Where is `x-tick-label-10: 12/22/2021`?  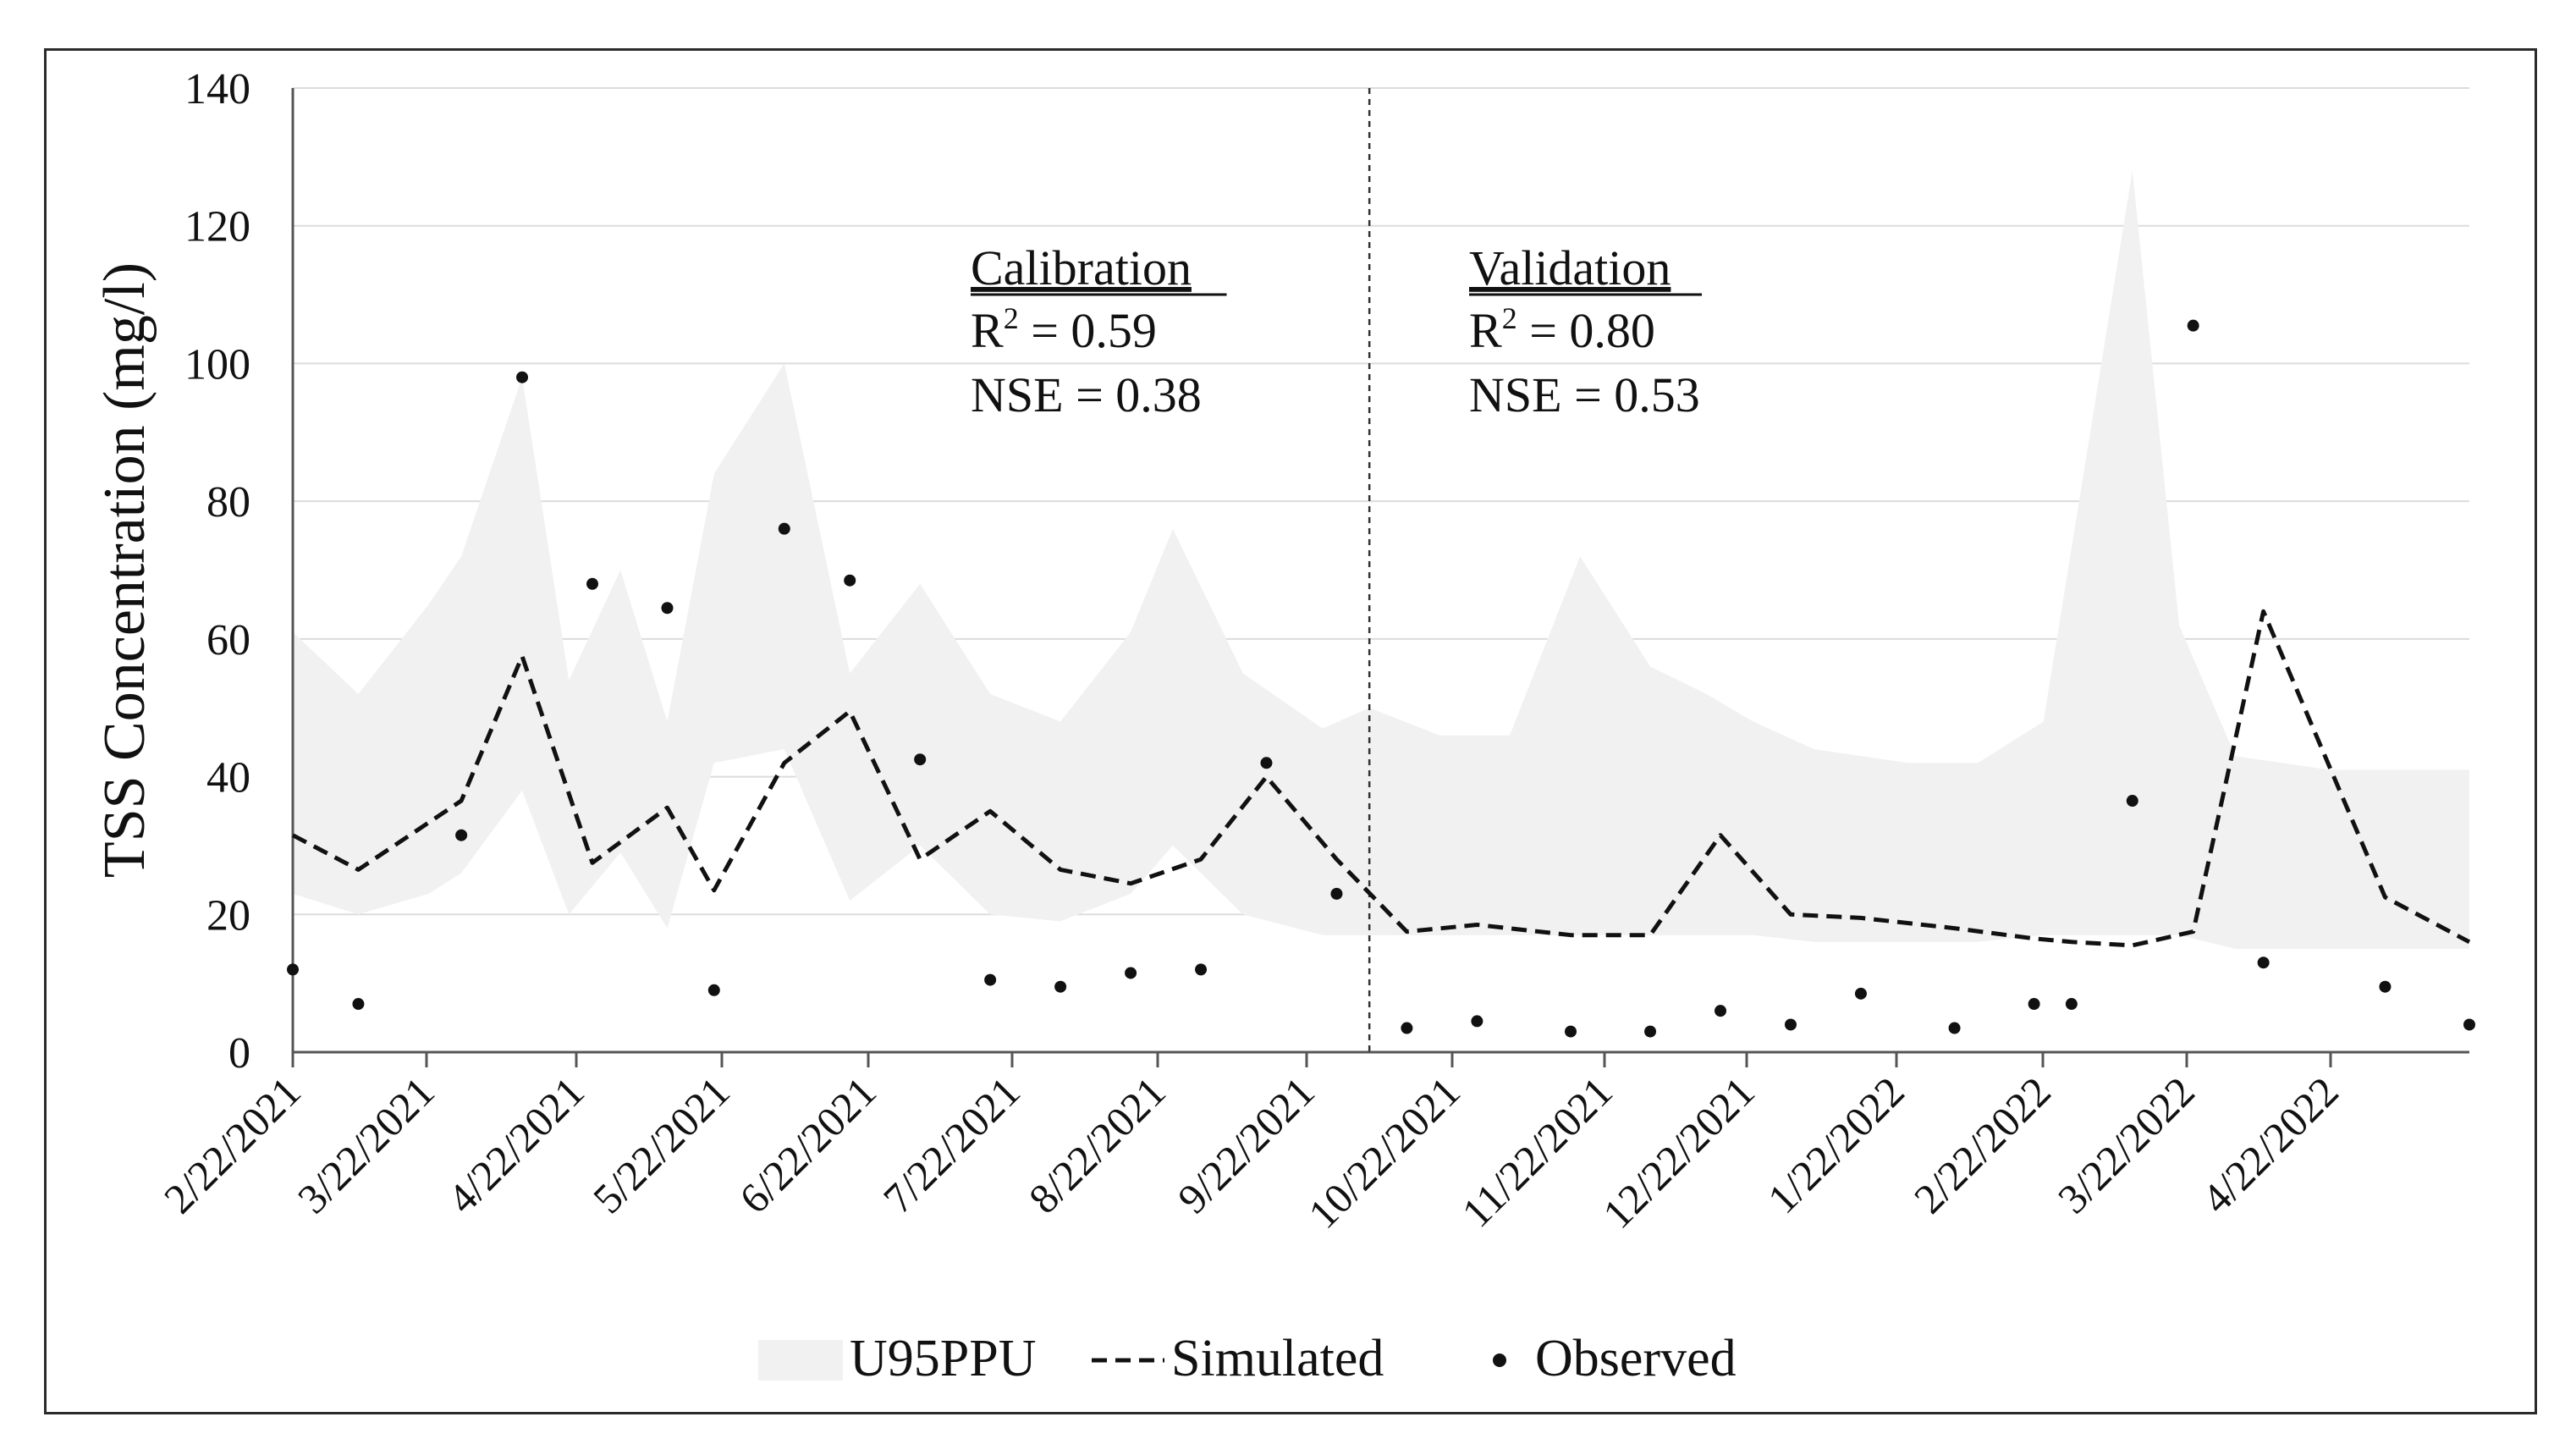
x-tick-label-10: 12/22/2021 is located at coordinates (1678, 1153).